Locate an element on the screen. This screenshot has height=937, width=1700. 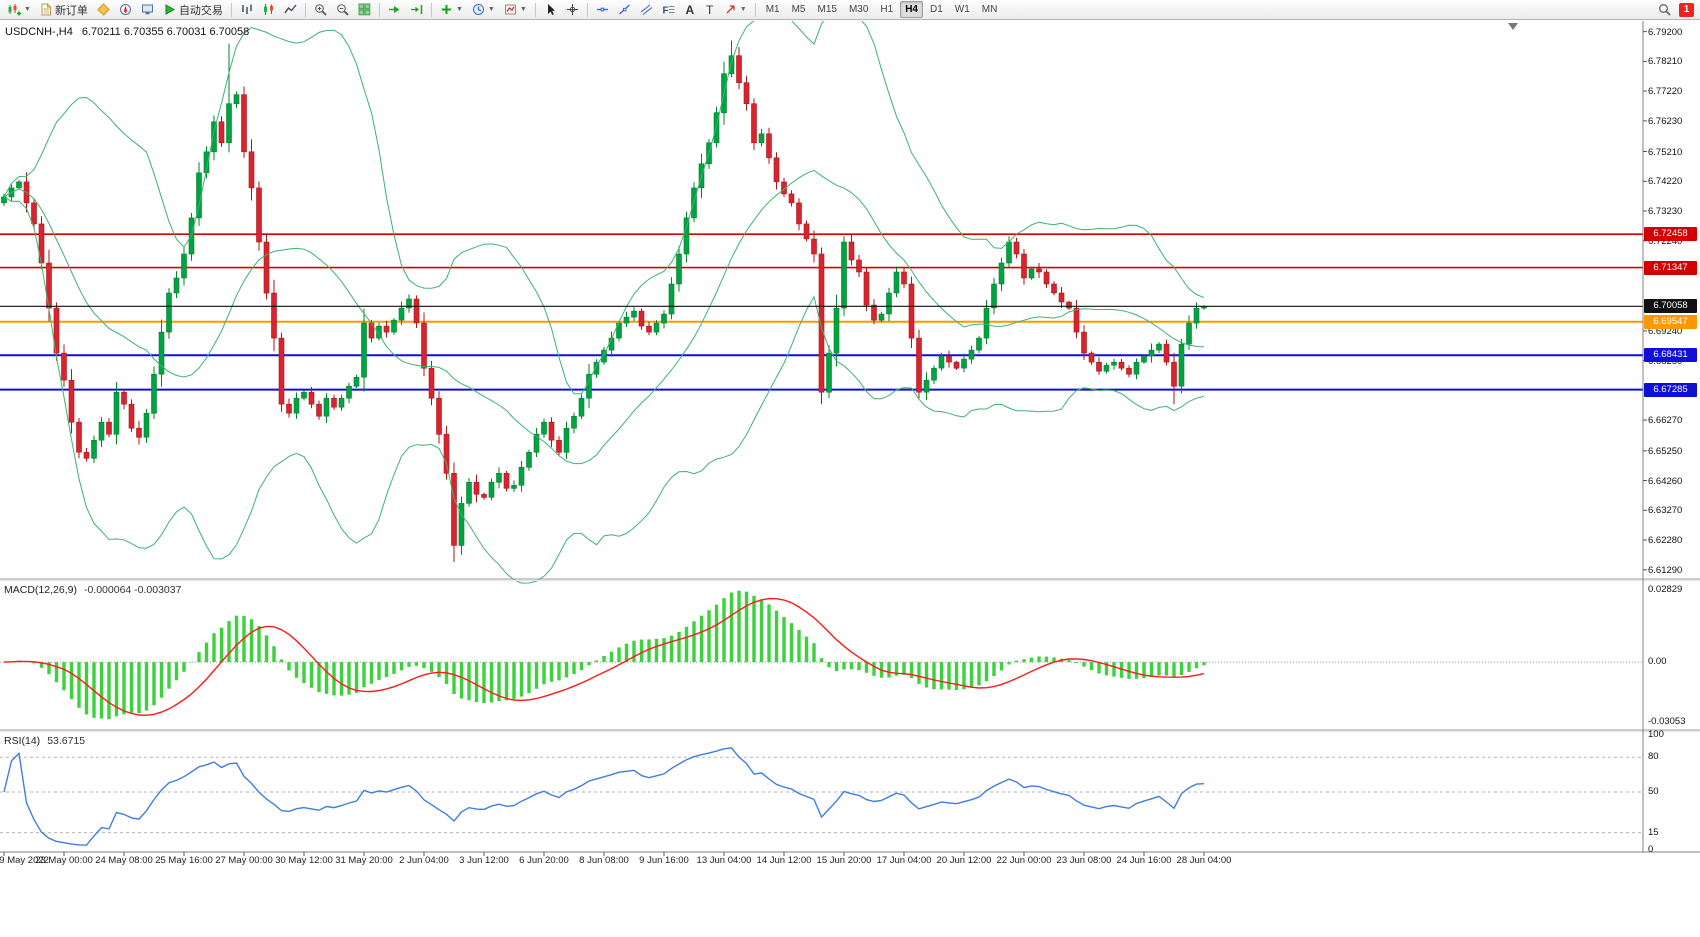
search-icon is located at coordinates (1665, 10).